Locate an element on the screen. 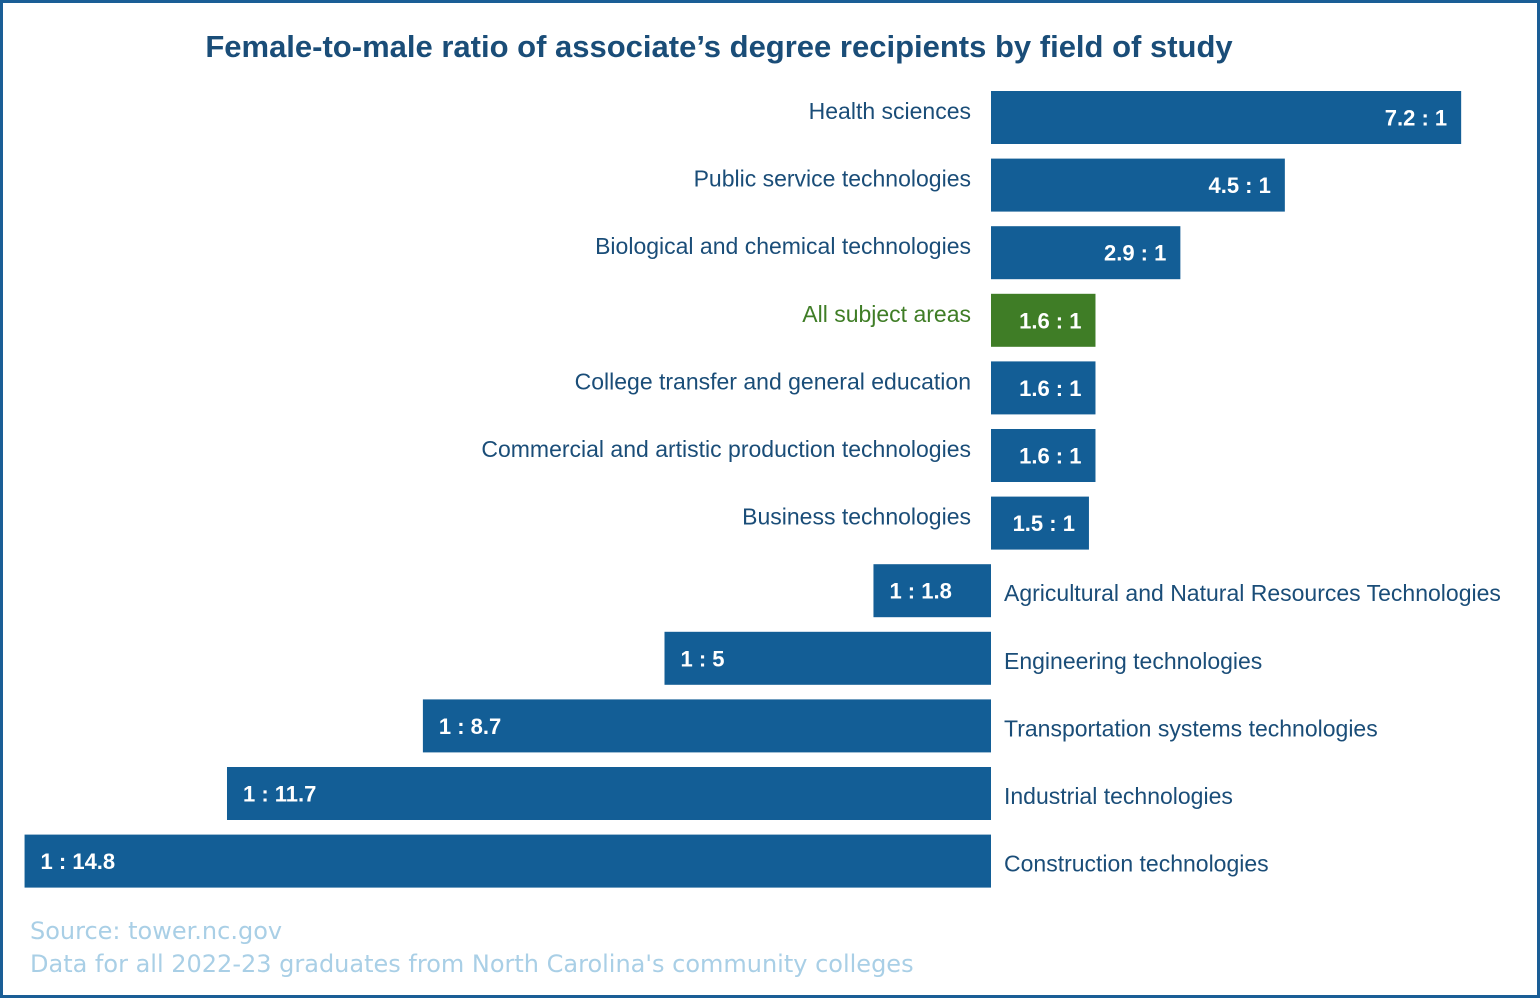  category-label-2: Biological and chemical technologies is located at coordinates (783, 246).